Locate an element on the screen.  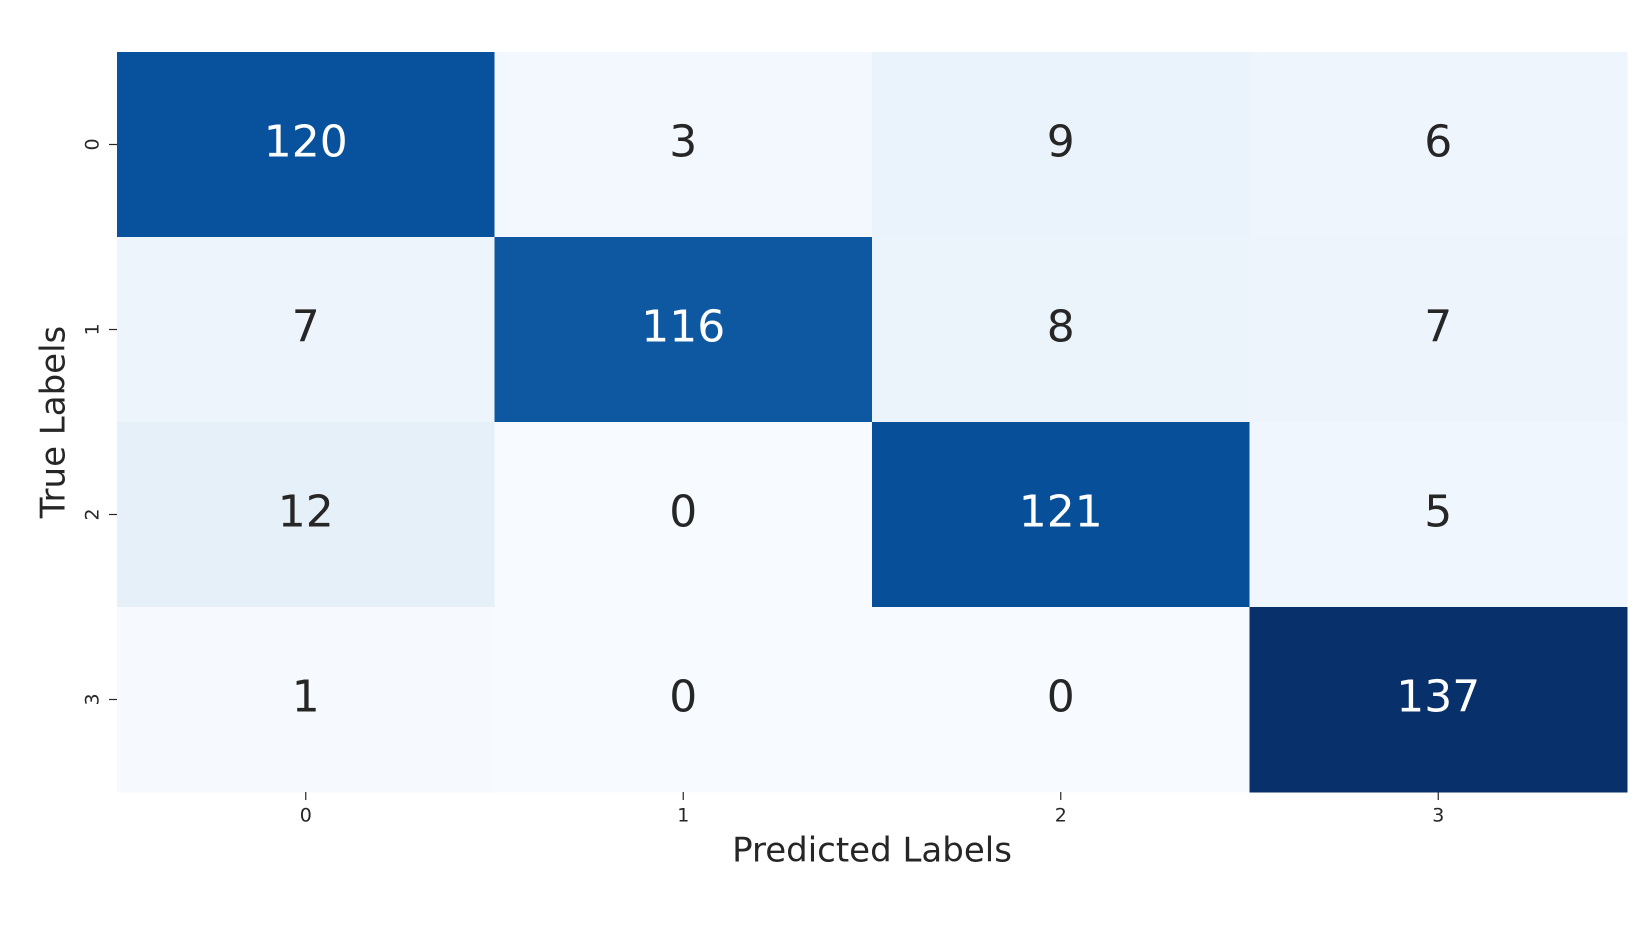
y-tick-label: 0 is located at coordinates (93, 144).